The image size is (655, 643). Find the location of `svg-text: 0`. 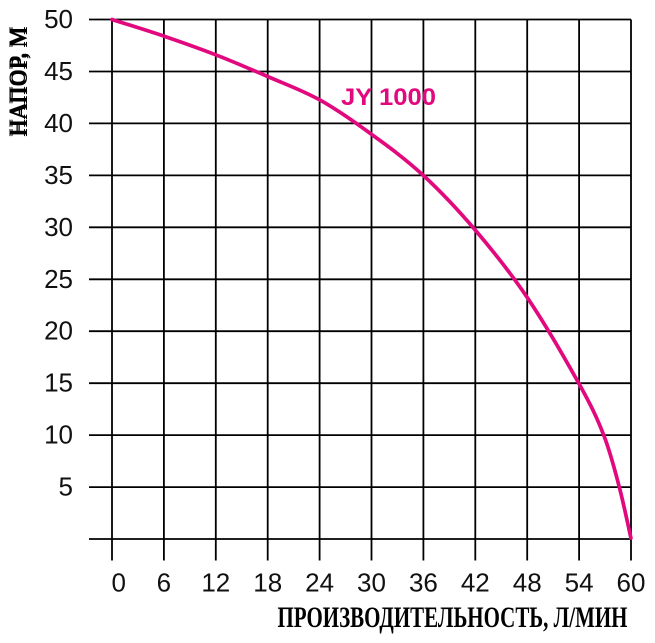

svg-text: 0 is located at coordinates (118, 583).